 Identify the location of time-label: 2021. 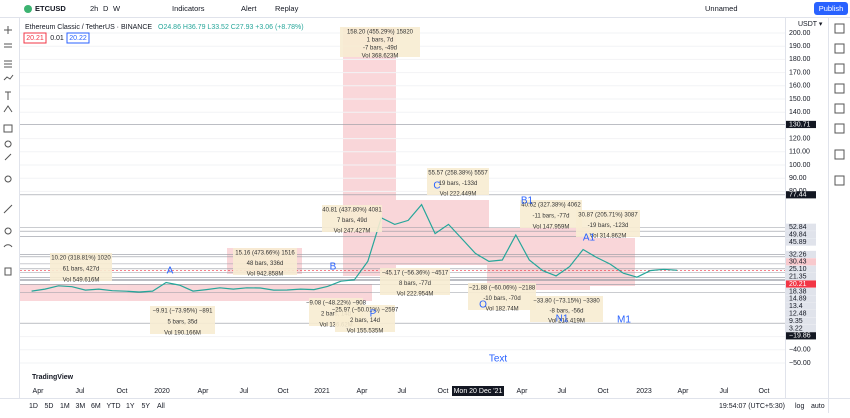
(322, 391).